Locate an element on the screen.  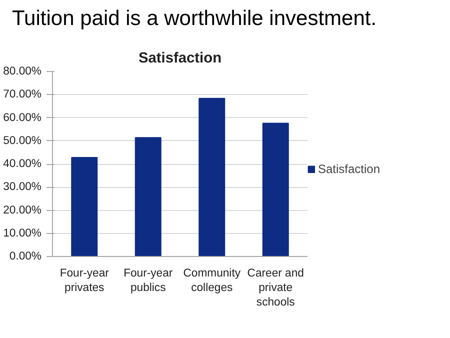
chart-title: Tuition paid is a worthwhile investment. is located at coordinates (194, 19).